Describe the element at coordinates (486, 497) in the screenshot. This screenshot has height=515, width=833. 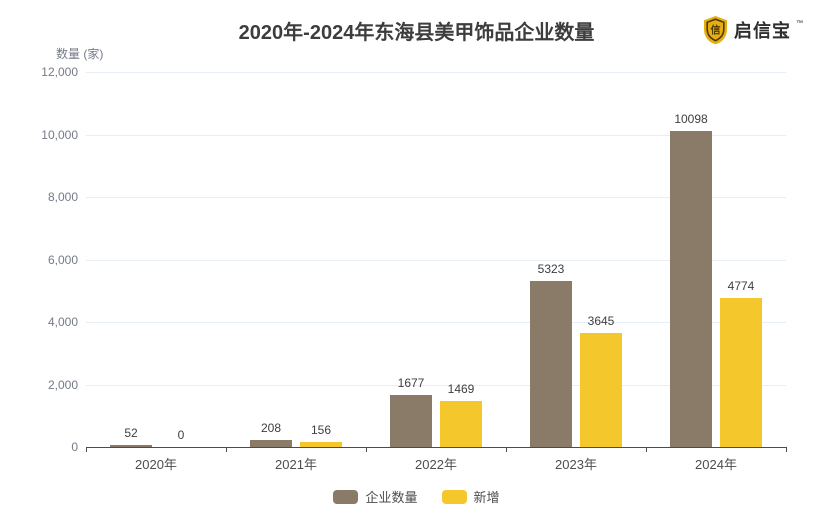
I see `legend-label: 新增` at that location.